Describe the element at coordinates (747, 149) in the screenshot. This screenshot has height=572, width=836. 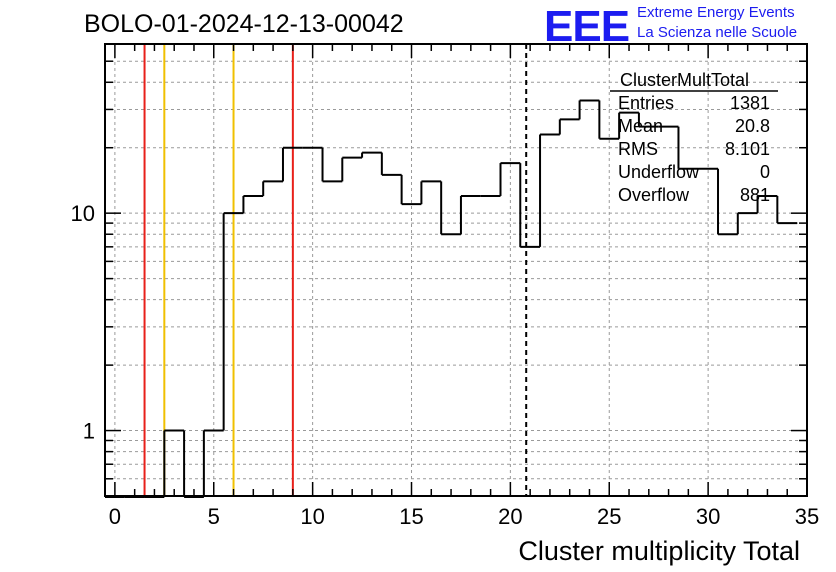
I see `stats-value: 8.101` at that location.